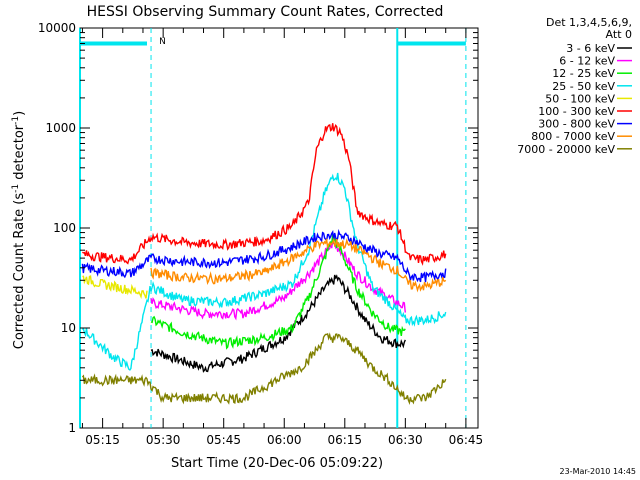  I want to click on x-axis-label: Start Time (20-Dec-06 05:09:22), so click(277, 463).